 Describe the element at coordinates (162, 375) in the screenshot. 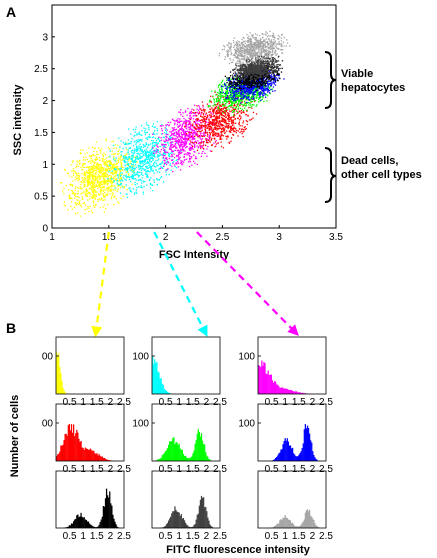

I see `histogram-1-bars` at that location.